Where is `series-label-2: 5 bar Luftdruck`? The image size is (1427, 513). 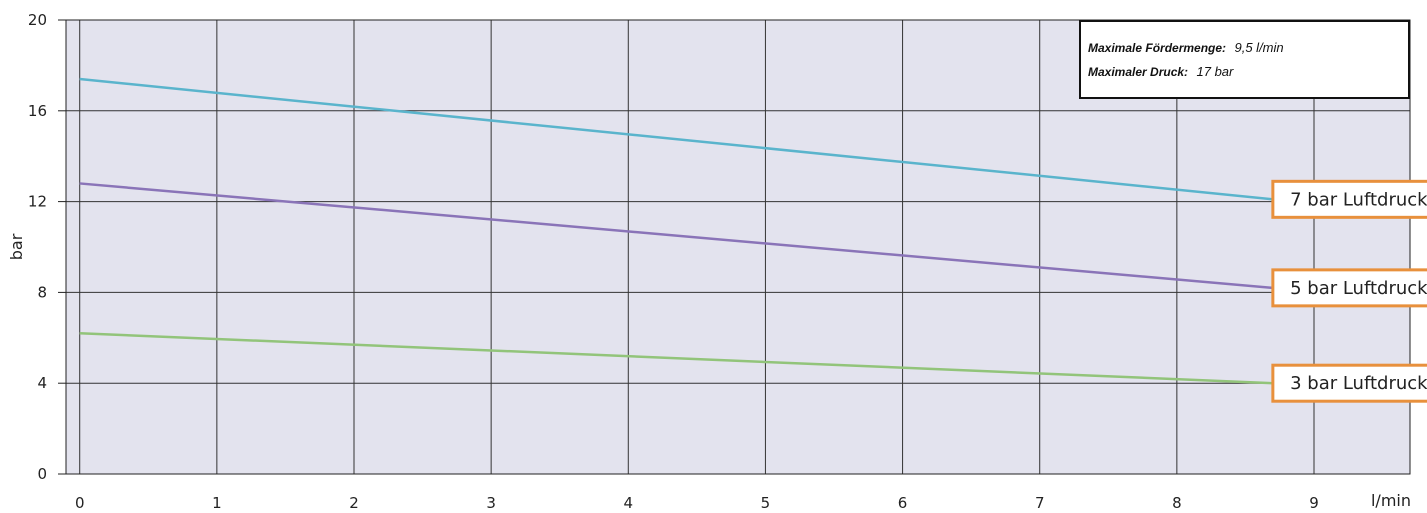 series-label-2: 5 bar Luftdruck is located at coordinates (1350, 288).